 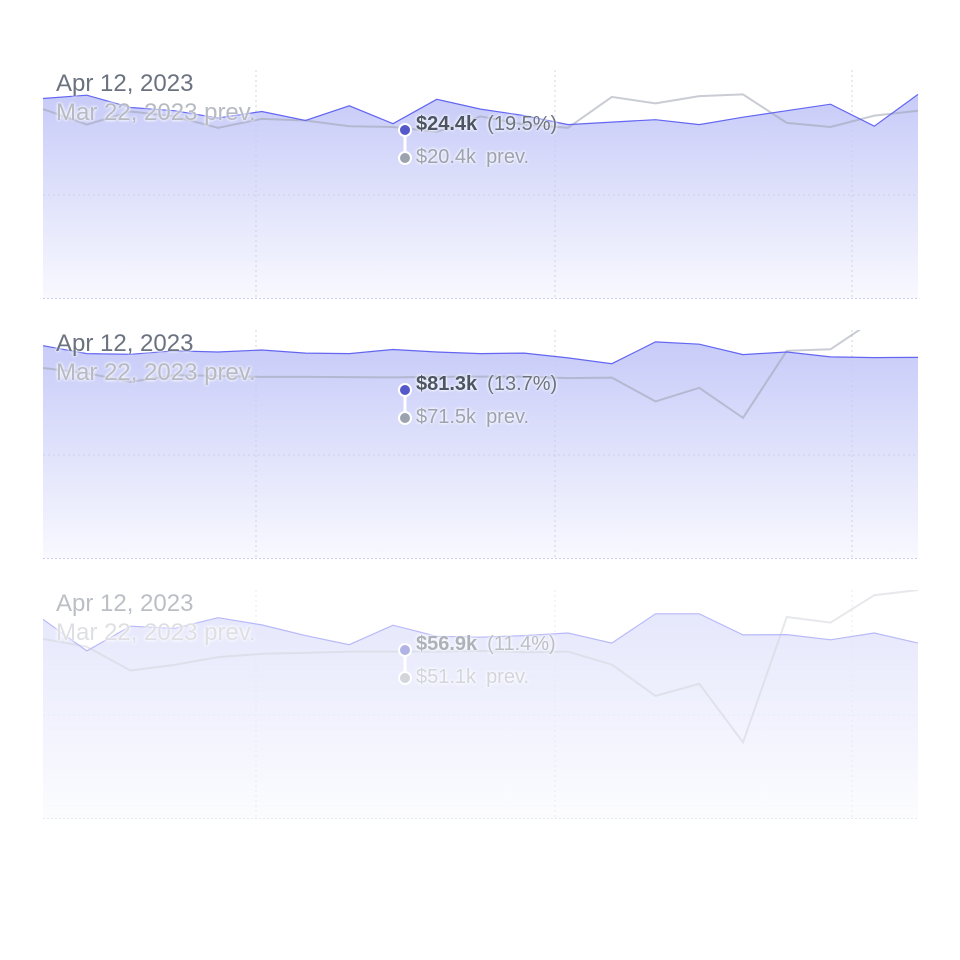 What do you see at coordinates (447, 124) in the screenshot?
I see `tooltip-current-value: $24.4k` at bounding box center [447, 124].